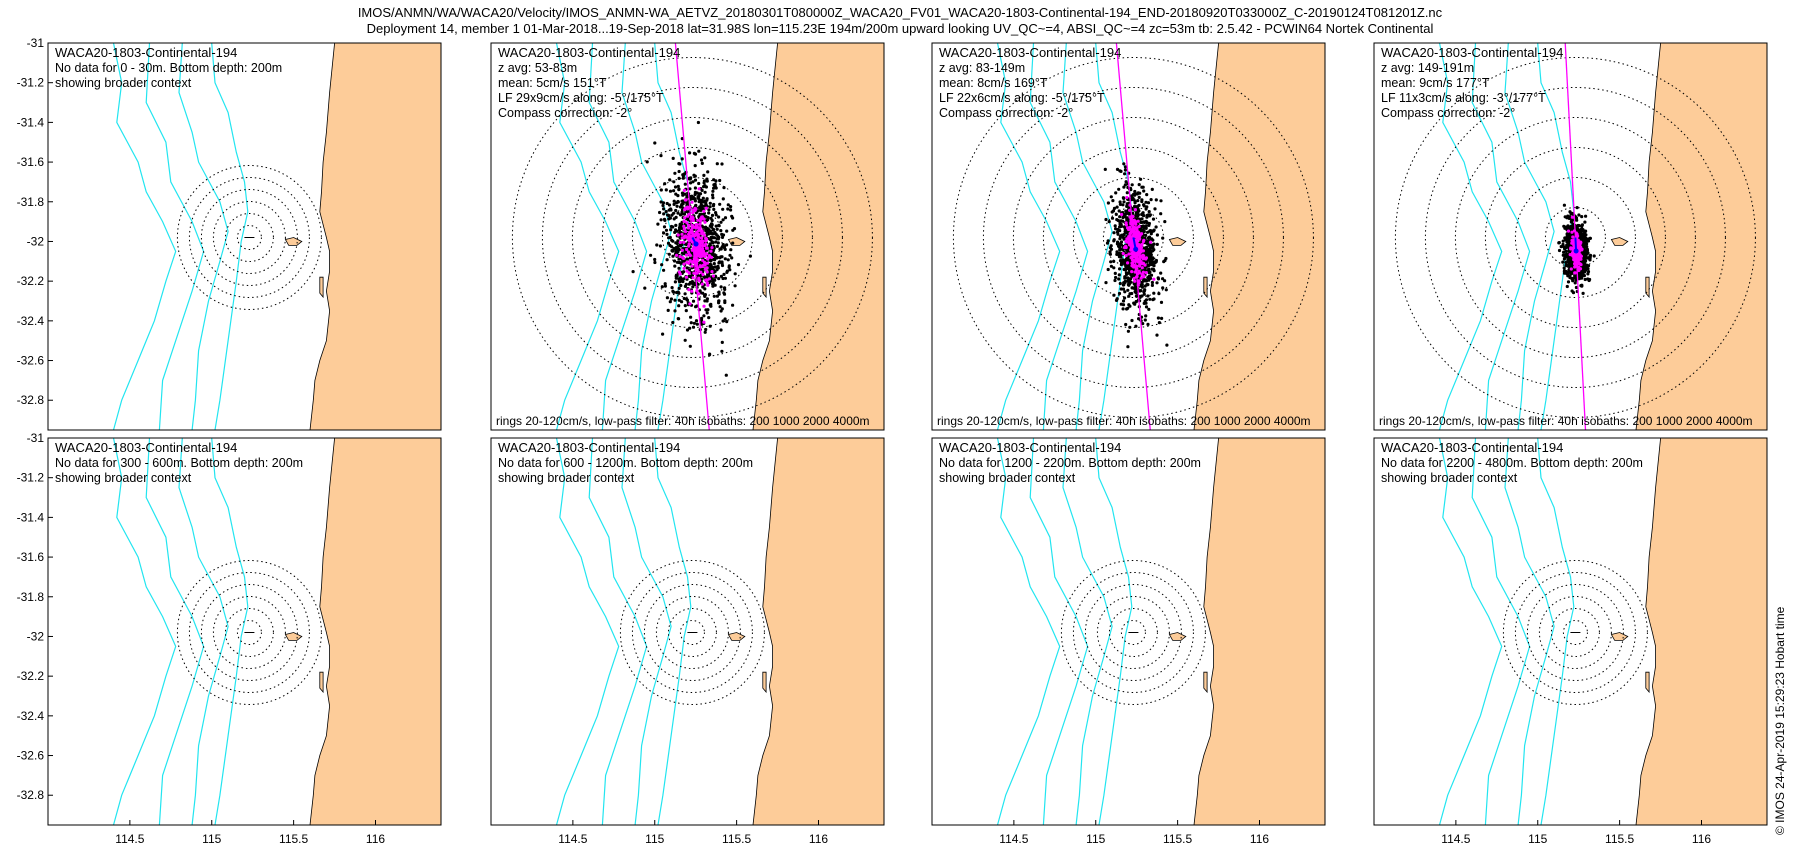  What do you see at coordinates (36, 241) in the screenshot?
I see `y-tick-label: -32` at bounding box center [36, 241].